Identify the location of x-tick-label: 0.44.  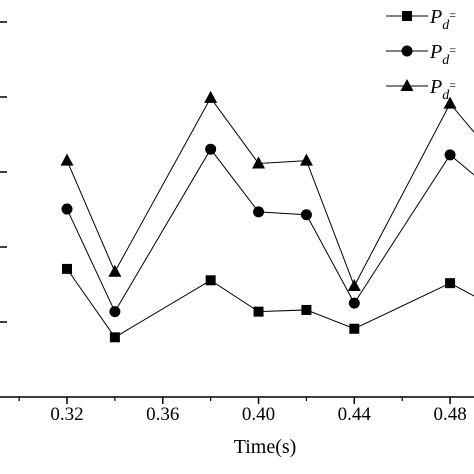
(355, 414).